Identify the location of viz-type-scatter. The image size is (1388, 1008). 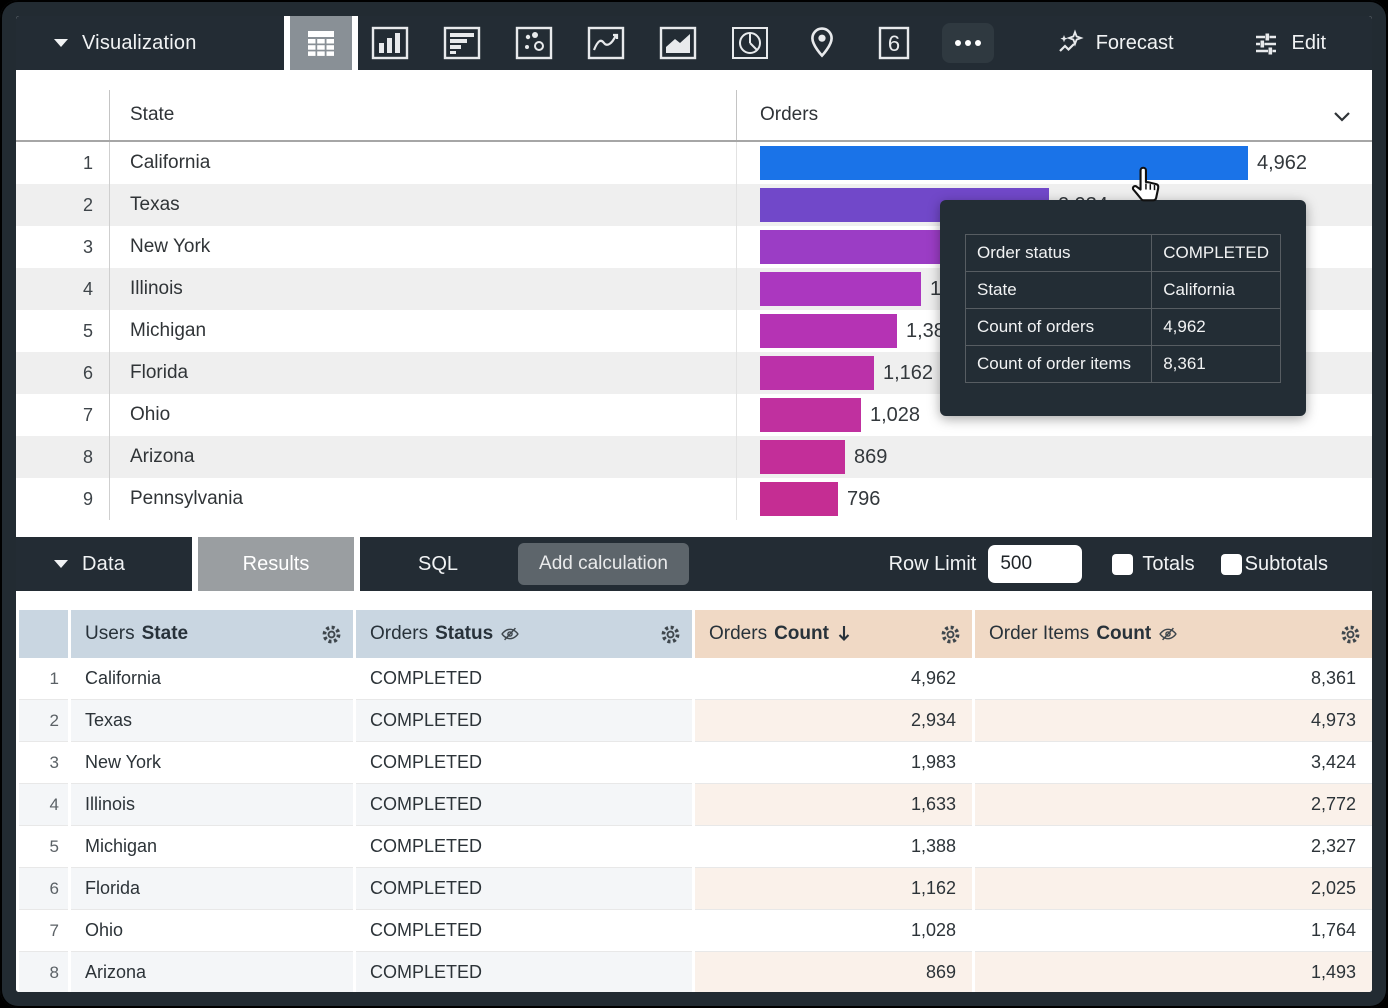
(534, 43).